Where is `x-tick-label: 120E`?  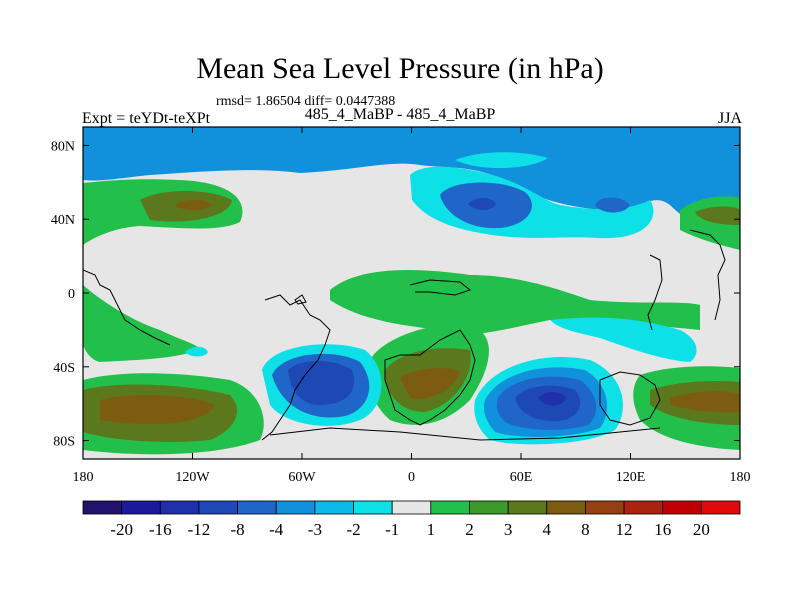
x-tick-label: 120E is located at coordinates (631, 477).